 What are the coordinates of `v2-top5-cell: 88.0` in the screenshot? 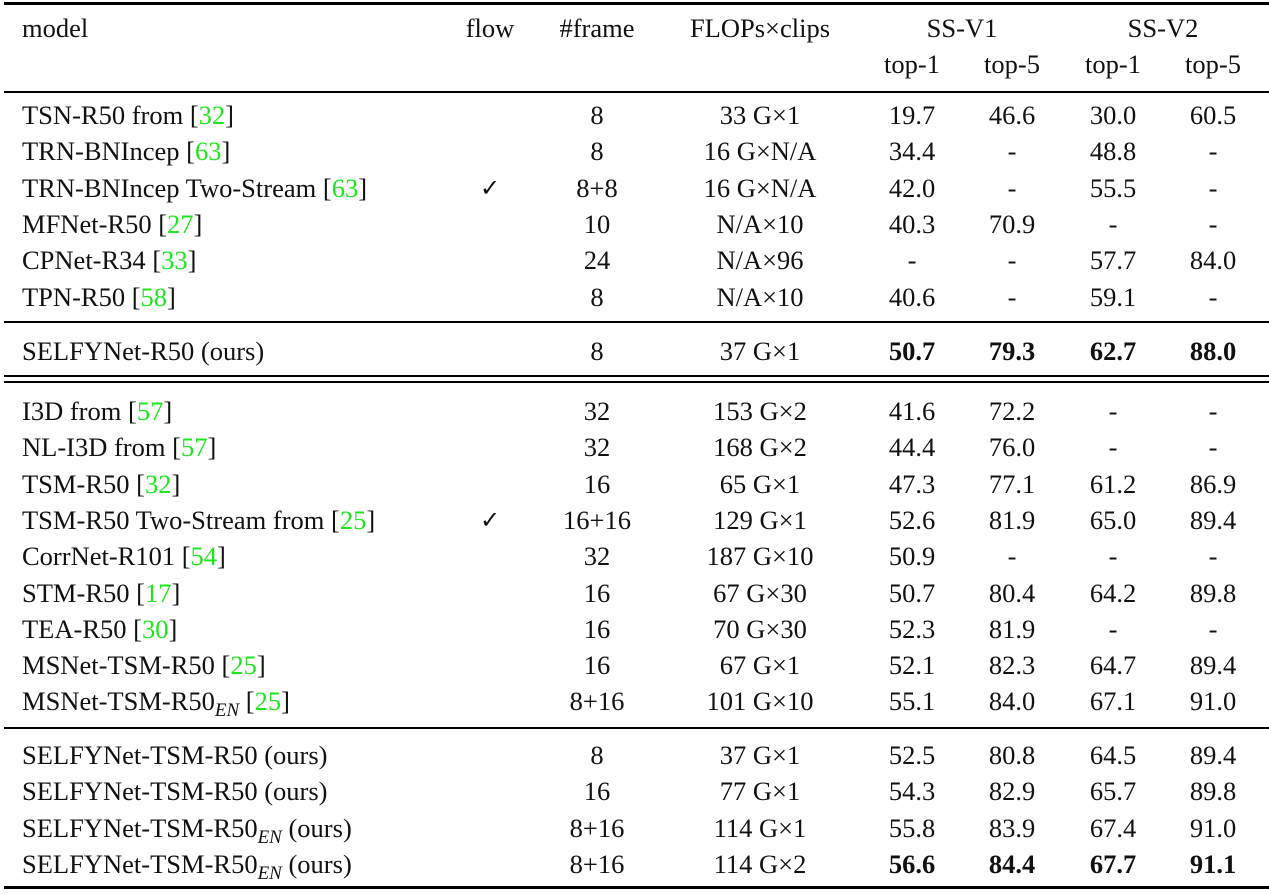 It's located at (1213, 351).